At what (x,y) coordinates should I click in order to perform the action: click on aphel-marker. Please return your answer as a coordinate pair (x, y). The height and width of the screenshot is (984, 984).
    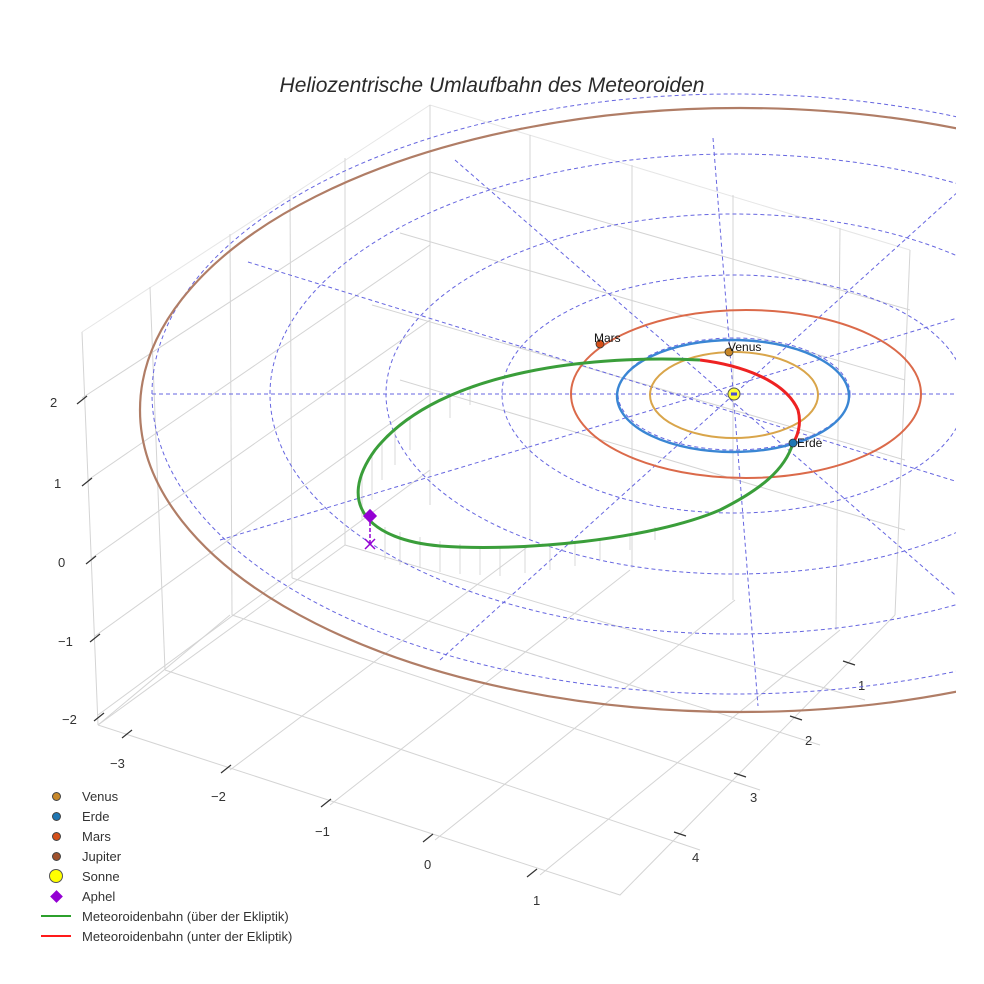
    Looking at the image, I should click on (370, 516).